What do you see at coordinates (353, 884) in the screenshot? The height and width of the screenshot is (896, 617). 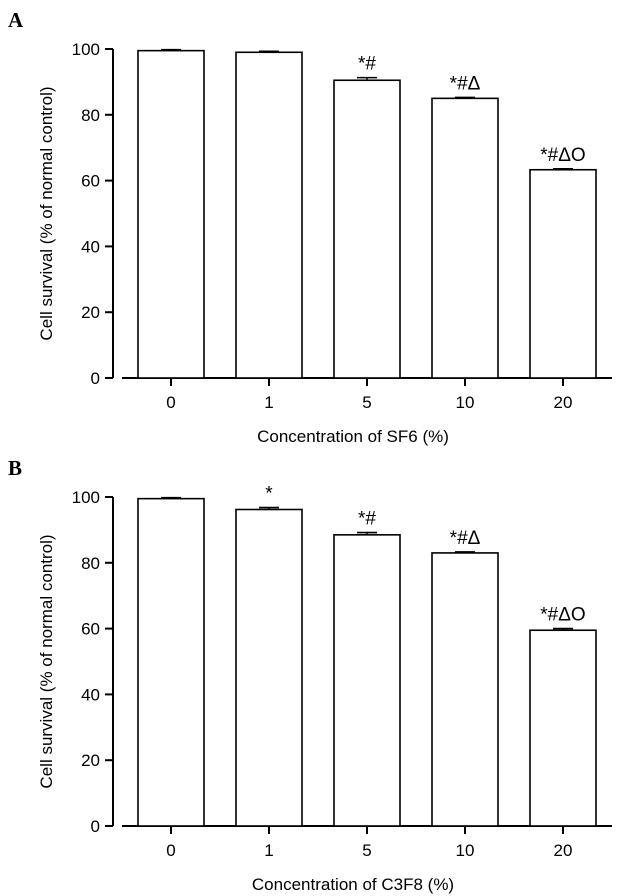 I see `x-axis-label: Concentration of C3F8 (%)` at bounding box center [353, 884].